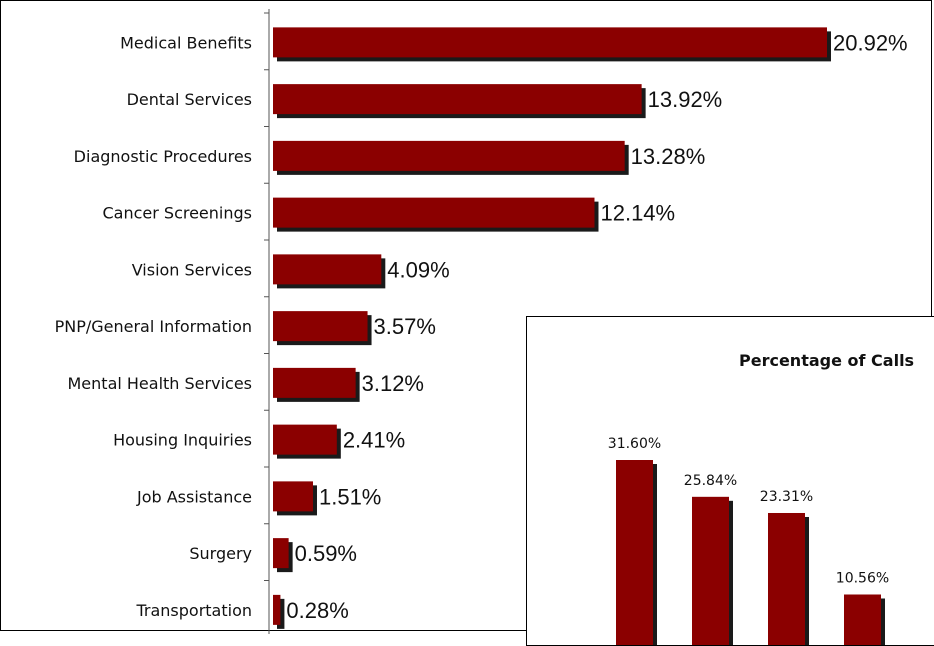  Describe the element at coordinates (220, 553) in the screenshot. I see `category-label: Surgery` at that location.